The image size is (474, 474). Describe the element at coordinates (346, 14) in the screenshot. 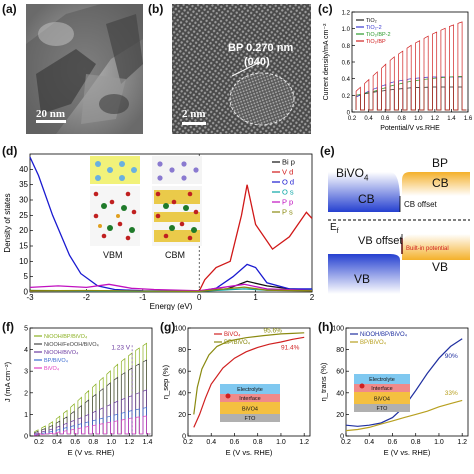

I see `y-tick-label-c: 1.2` at that location.